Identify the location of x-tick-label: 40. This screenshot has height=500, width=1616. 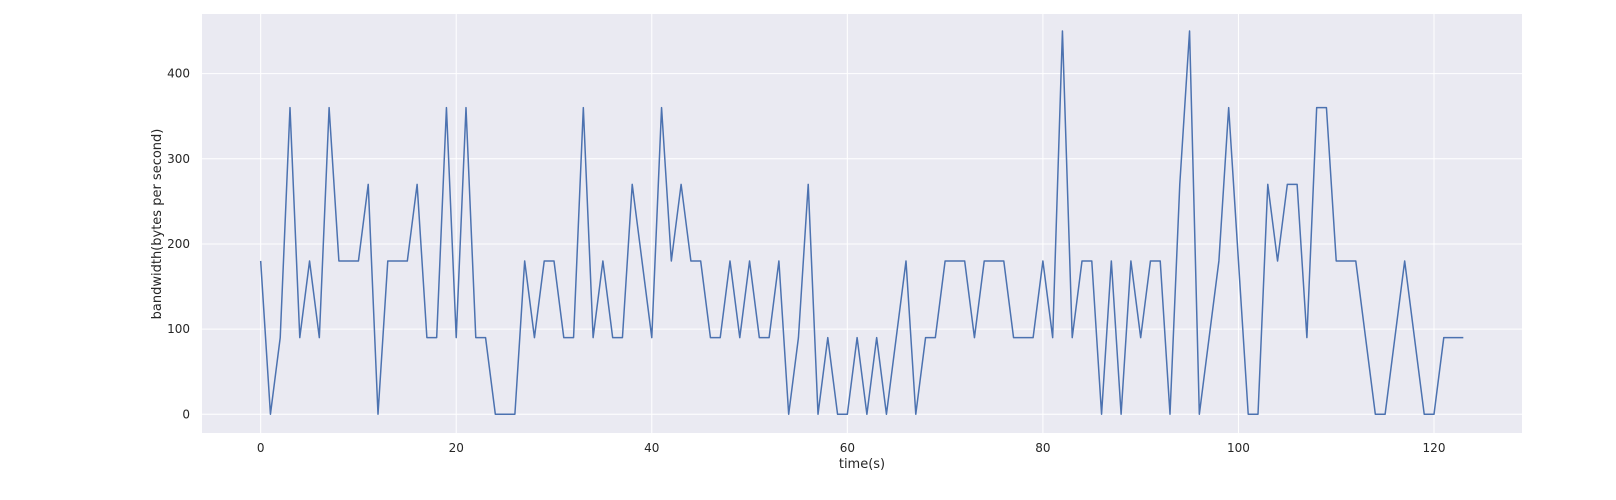
(651, 448).